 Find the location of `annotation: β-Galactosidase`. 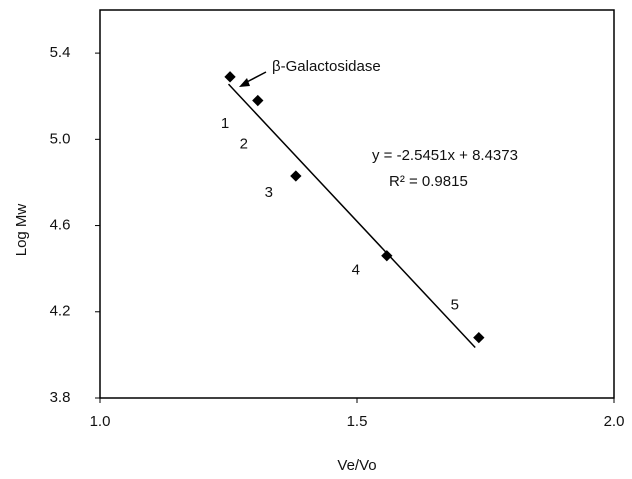

annotation: β-Galactosidase is located at coordinates (326, 66).